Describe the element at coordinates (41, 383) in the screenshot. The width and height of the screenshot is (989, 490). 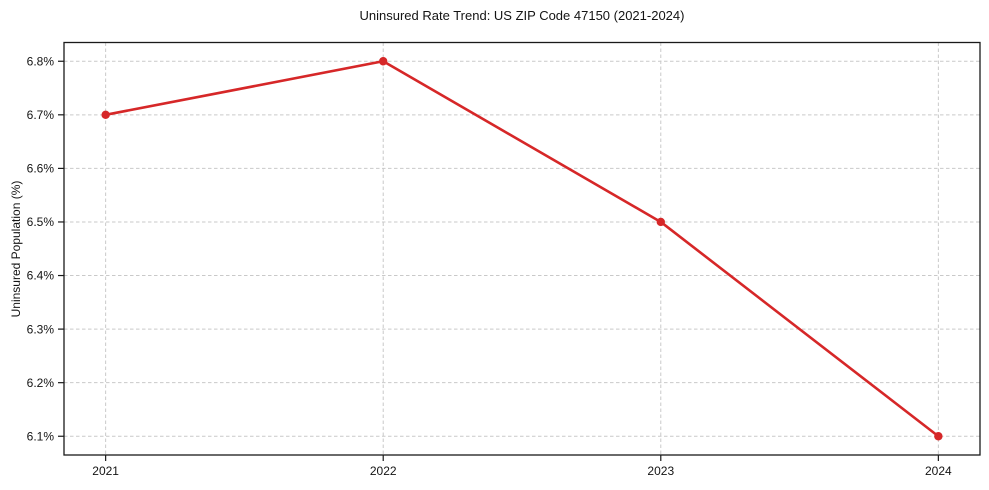
I see `y-tick-label: 6.2%` at that location.